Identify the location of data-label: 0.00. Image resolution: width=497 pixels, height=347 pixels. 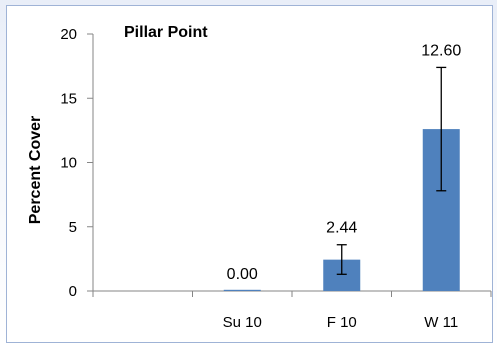
(242, 274).